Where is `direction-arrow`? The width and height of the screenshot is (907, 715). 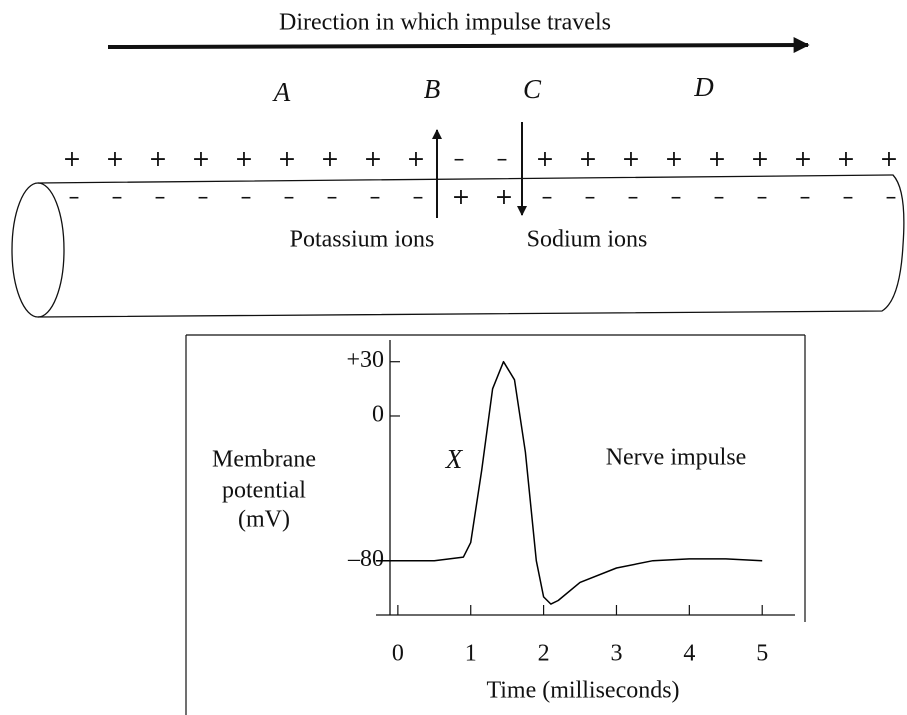
direction-arrow is located at coordinates (458, 45).